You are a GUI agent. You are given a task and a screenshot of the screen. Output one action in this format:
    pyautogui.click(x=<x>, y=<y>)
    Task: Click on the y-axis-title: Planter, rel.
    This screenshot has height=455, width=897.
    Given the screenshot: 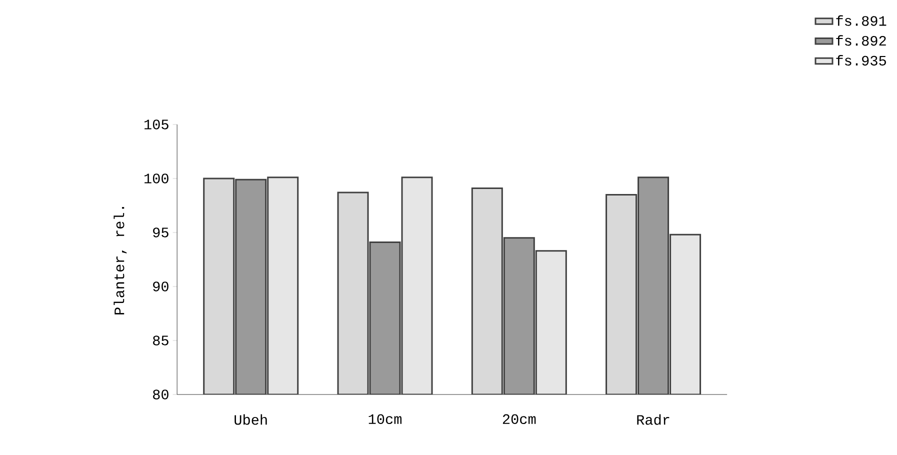 What is the action you would take?
    pyautogui.click(x=120, y=260)
    